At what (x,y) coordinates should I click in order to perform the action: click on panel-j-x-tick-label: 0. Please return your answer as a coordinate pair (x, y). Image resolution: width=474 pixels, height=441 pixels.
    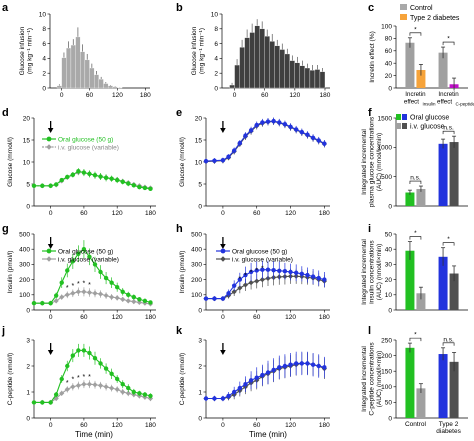
    Looking at the image, I should click on (51, 425).